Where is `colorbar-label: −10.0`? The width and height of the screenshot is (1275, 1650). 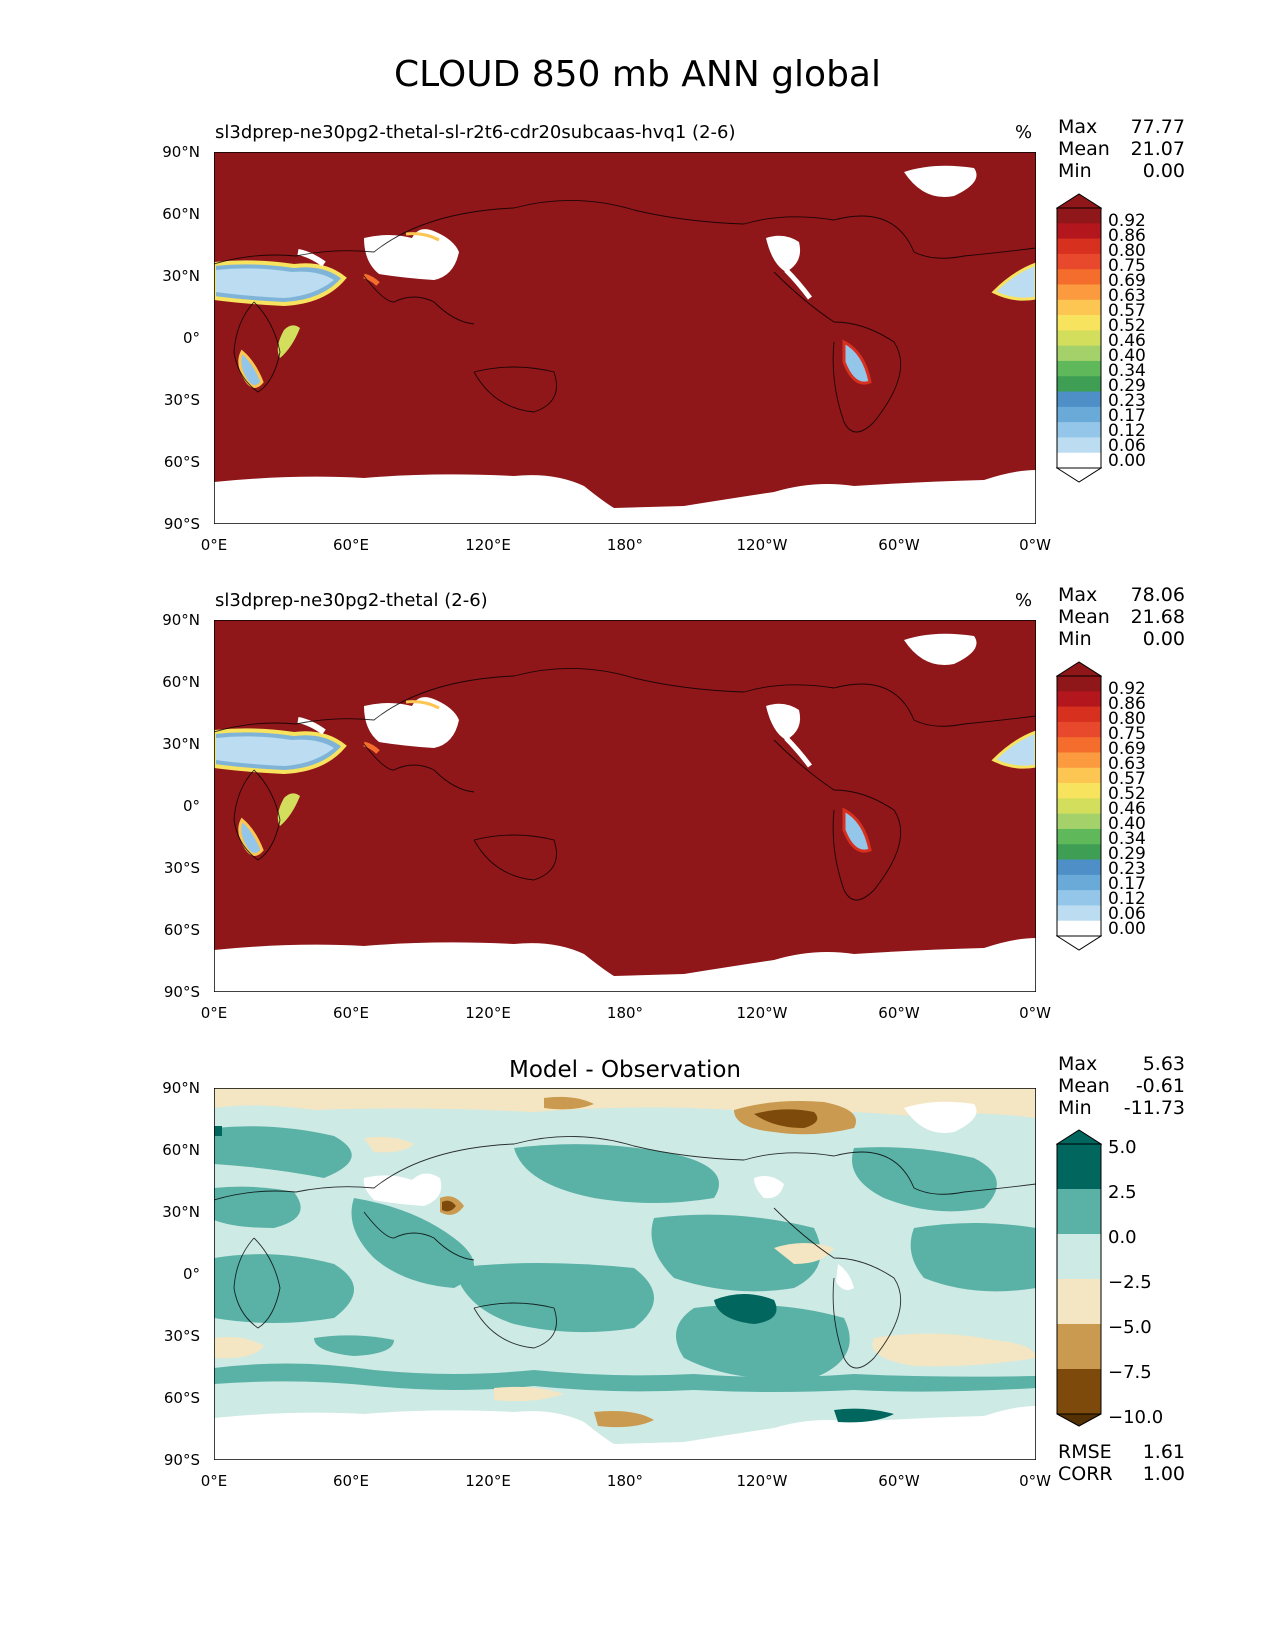 colorbar-label: −10.0 is located at coordinates (1136, 1417).